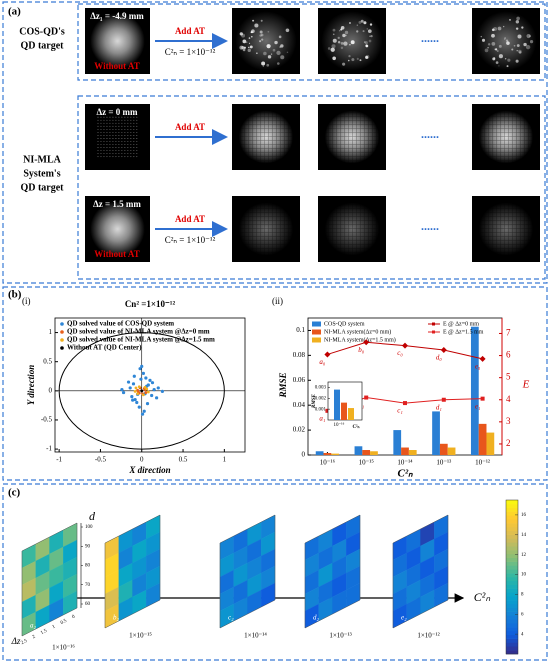  Describe the element at coordinates (59, 460) in the screenshot. I see `x-tick-label: -1` at that location.